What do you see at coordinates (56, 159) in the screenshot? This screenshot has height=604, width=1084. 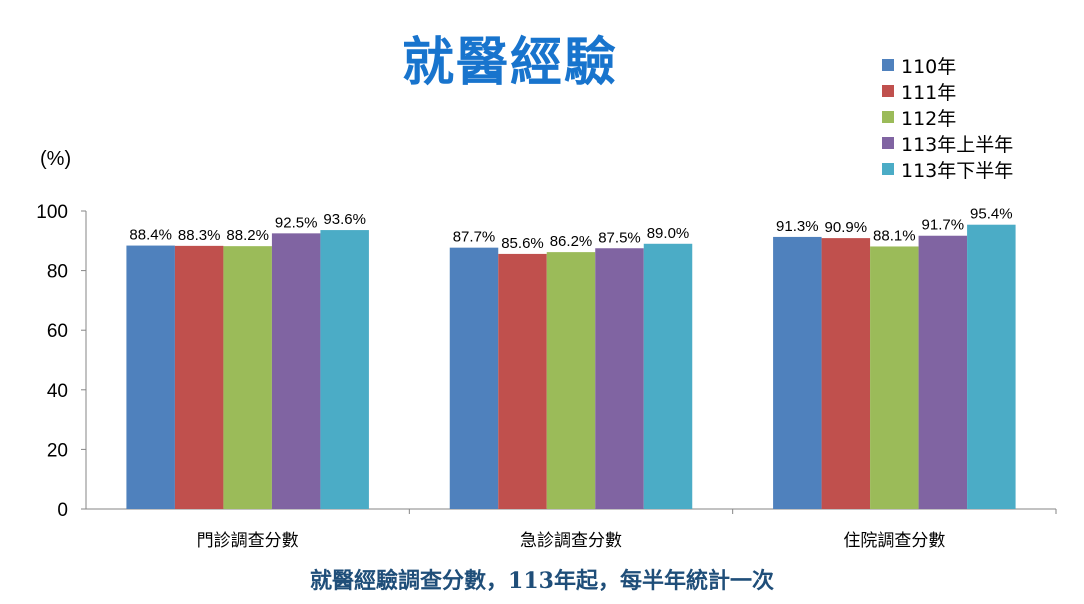 I see `y-axis-label: (%)` at bounding box center [56, 159].